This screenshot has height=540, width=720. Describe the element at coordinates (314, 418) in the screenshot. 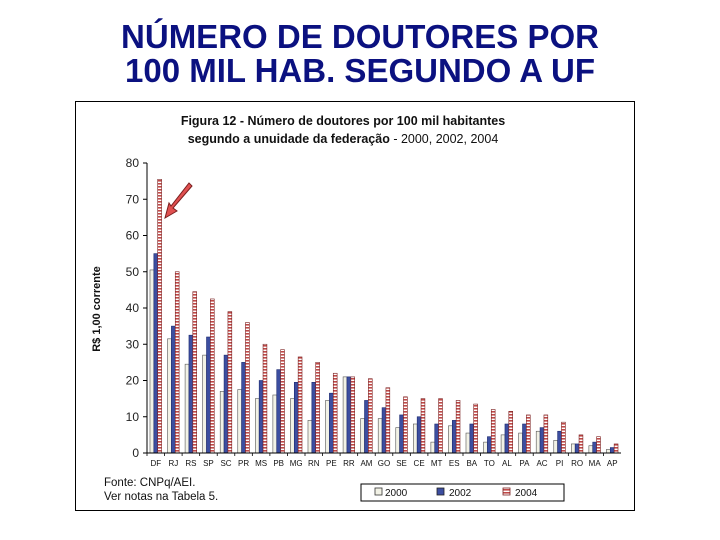

I see `bar-2002-rn` at that location.